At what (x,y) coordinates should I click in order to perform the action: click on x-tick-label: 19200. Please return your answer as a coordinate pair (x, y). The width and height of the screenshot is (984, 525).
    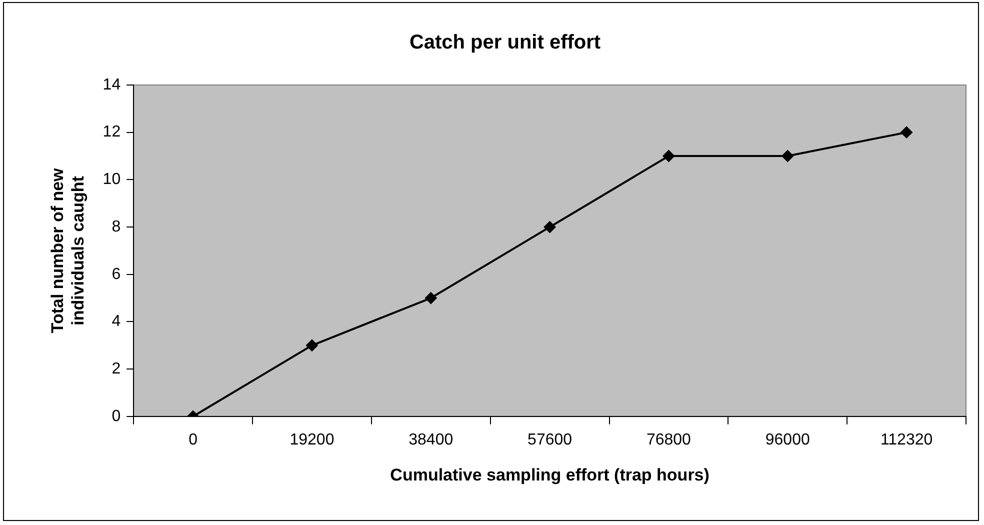
    Looking at the image, I should click on (312, 439).